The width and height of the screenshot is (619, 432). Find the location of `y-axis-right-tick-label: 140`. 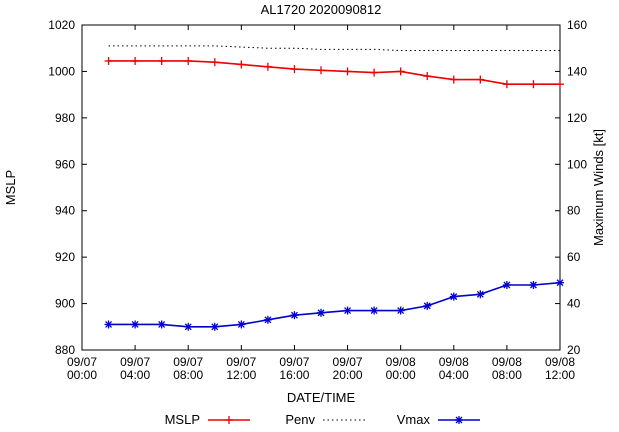

y-axis-right-tick-label: 140 is located at coordinates (577, 71).